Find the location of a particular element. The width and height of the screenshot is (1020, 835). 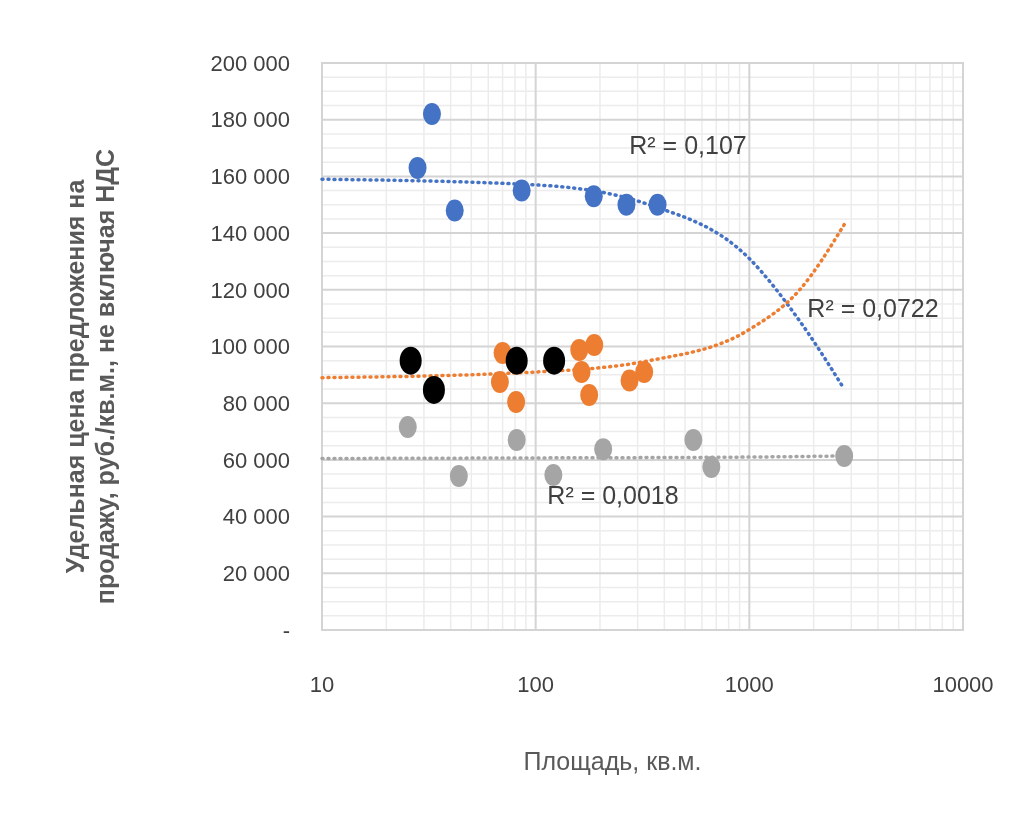

x-tick-label: 1000 is located at coordinates (749, 684).